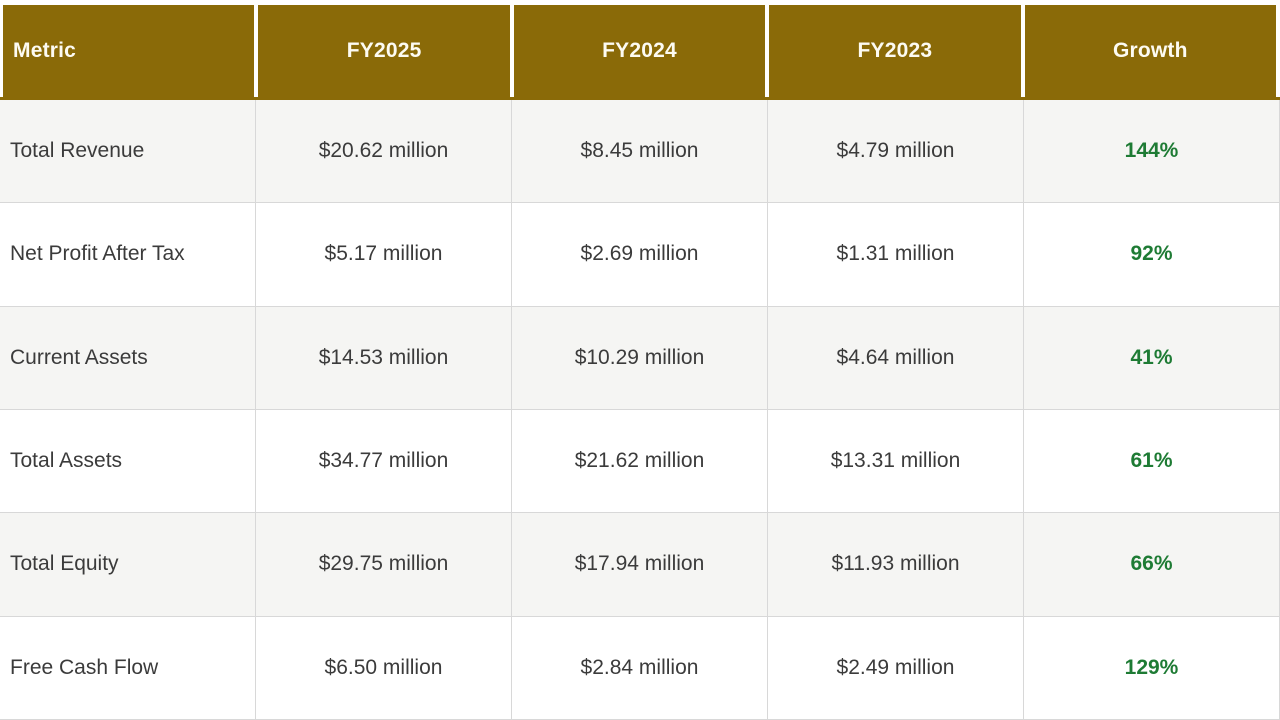  Describe the element at coordinates (384, 254) in the screenshot. I see `value-cell-fy2025: $5.17 million` at that location.